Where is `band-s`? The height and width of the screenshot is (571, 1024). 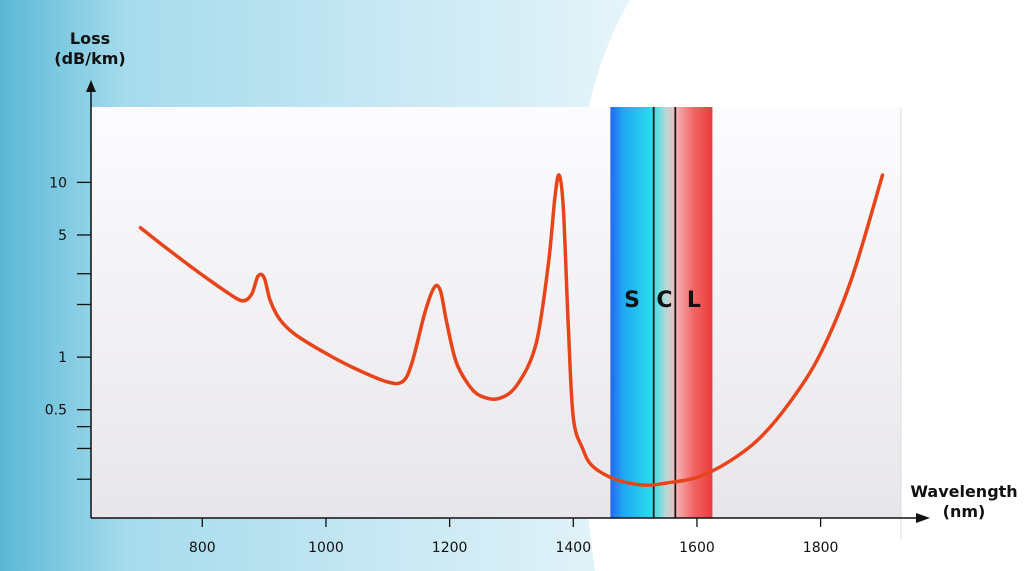 band-s is located at coordinates (632, 312).